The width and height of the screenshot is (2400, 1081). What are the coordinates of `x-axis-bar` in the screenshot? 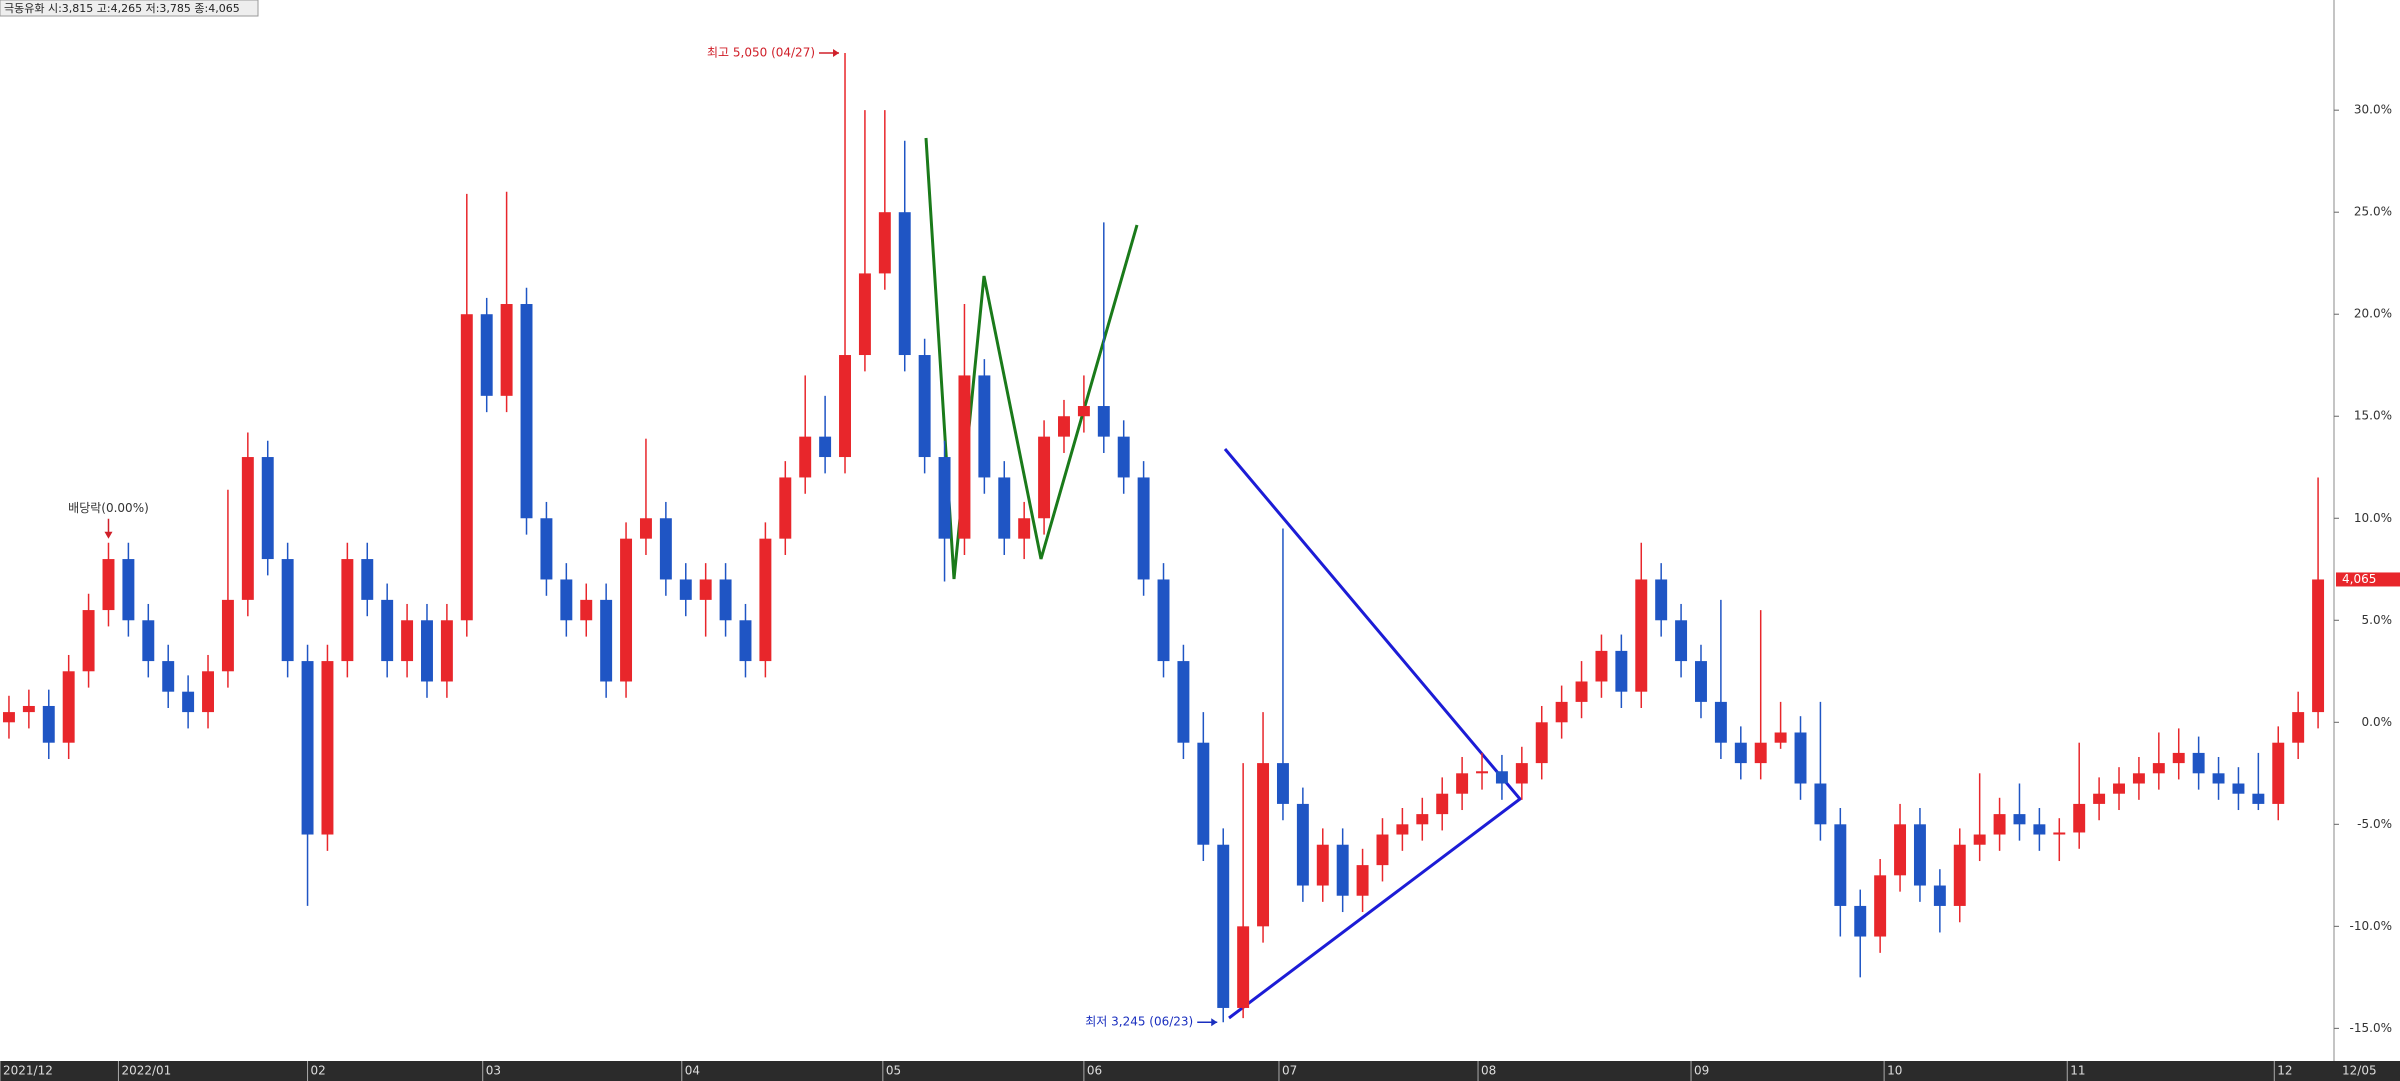 It's located at (1200, 1071).